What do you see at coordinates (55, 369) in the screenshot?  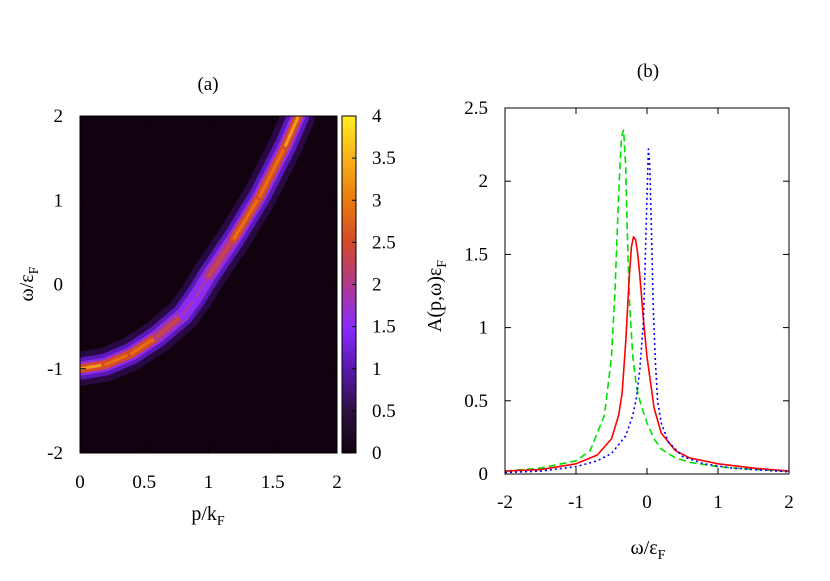 I see `y-tick-label: -1` at bounding box center [55, 369].